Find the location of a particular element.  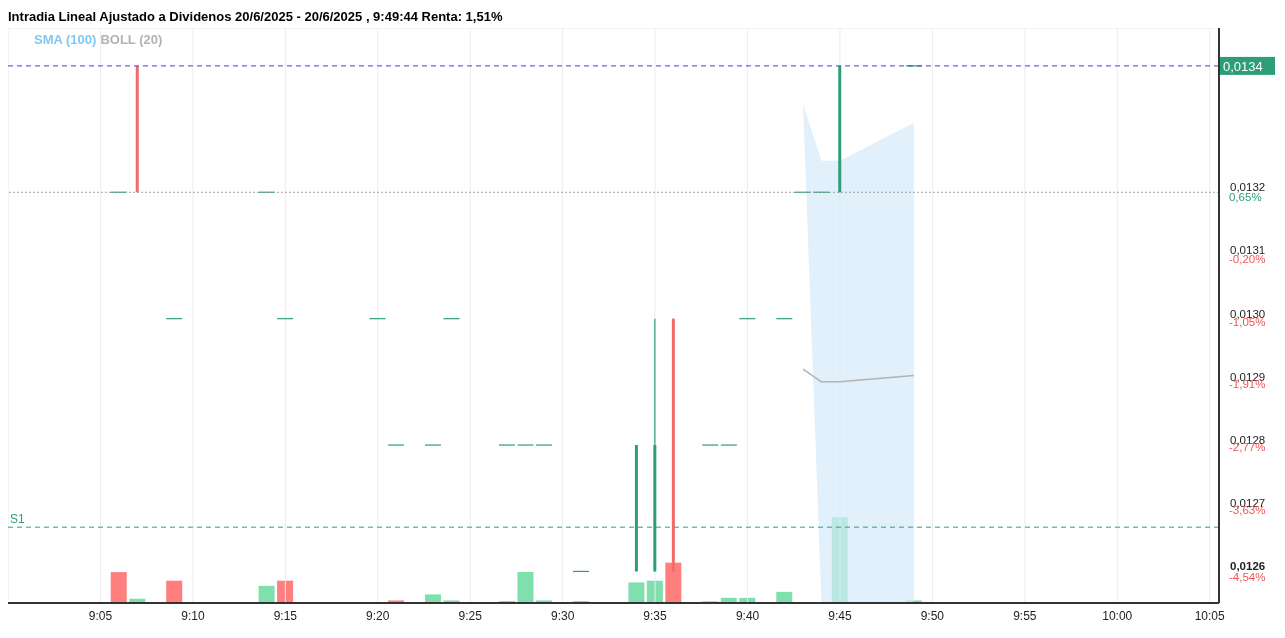

x-tick-label: 9:40 is located at coordinates (747, 615).